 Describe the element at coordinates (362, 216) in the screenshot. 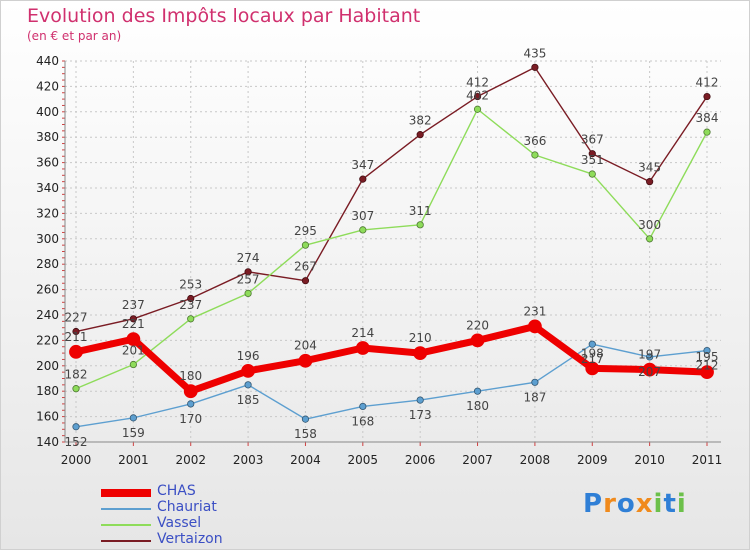

I see `data-label-vassel: 307` at that location.